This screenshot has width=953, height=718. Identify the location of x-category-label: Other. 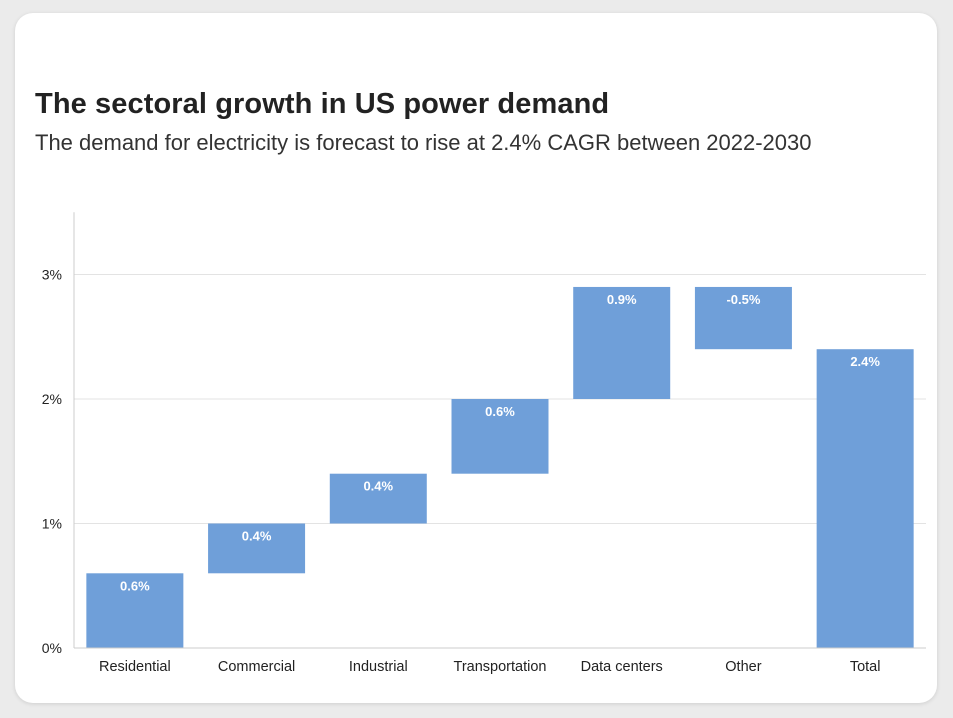
(743, 667).